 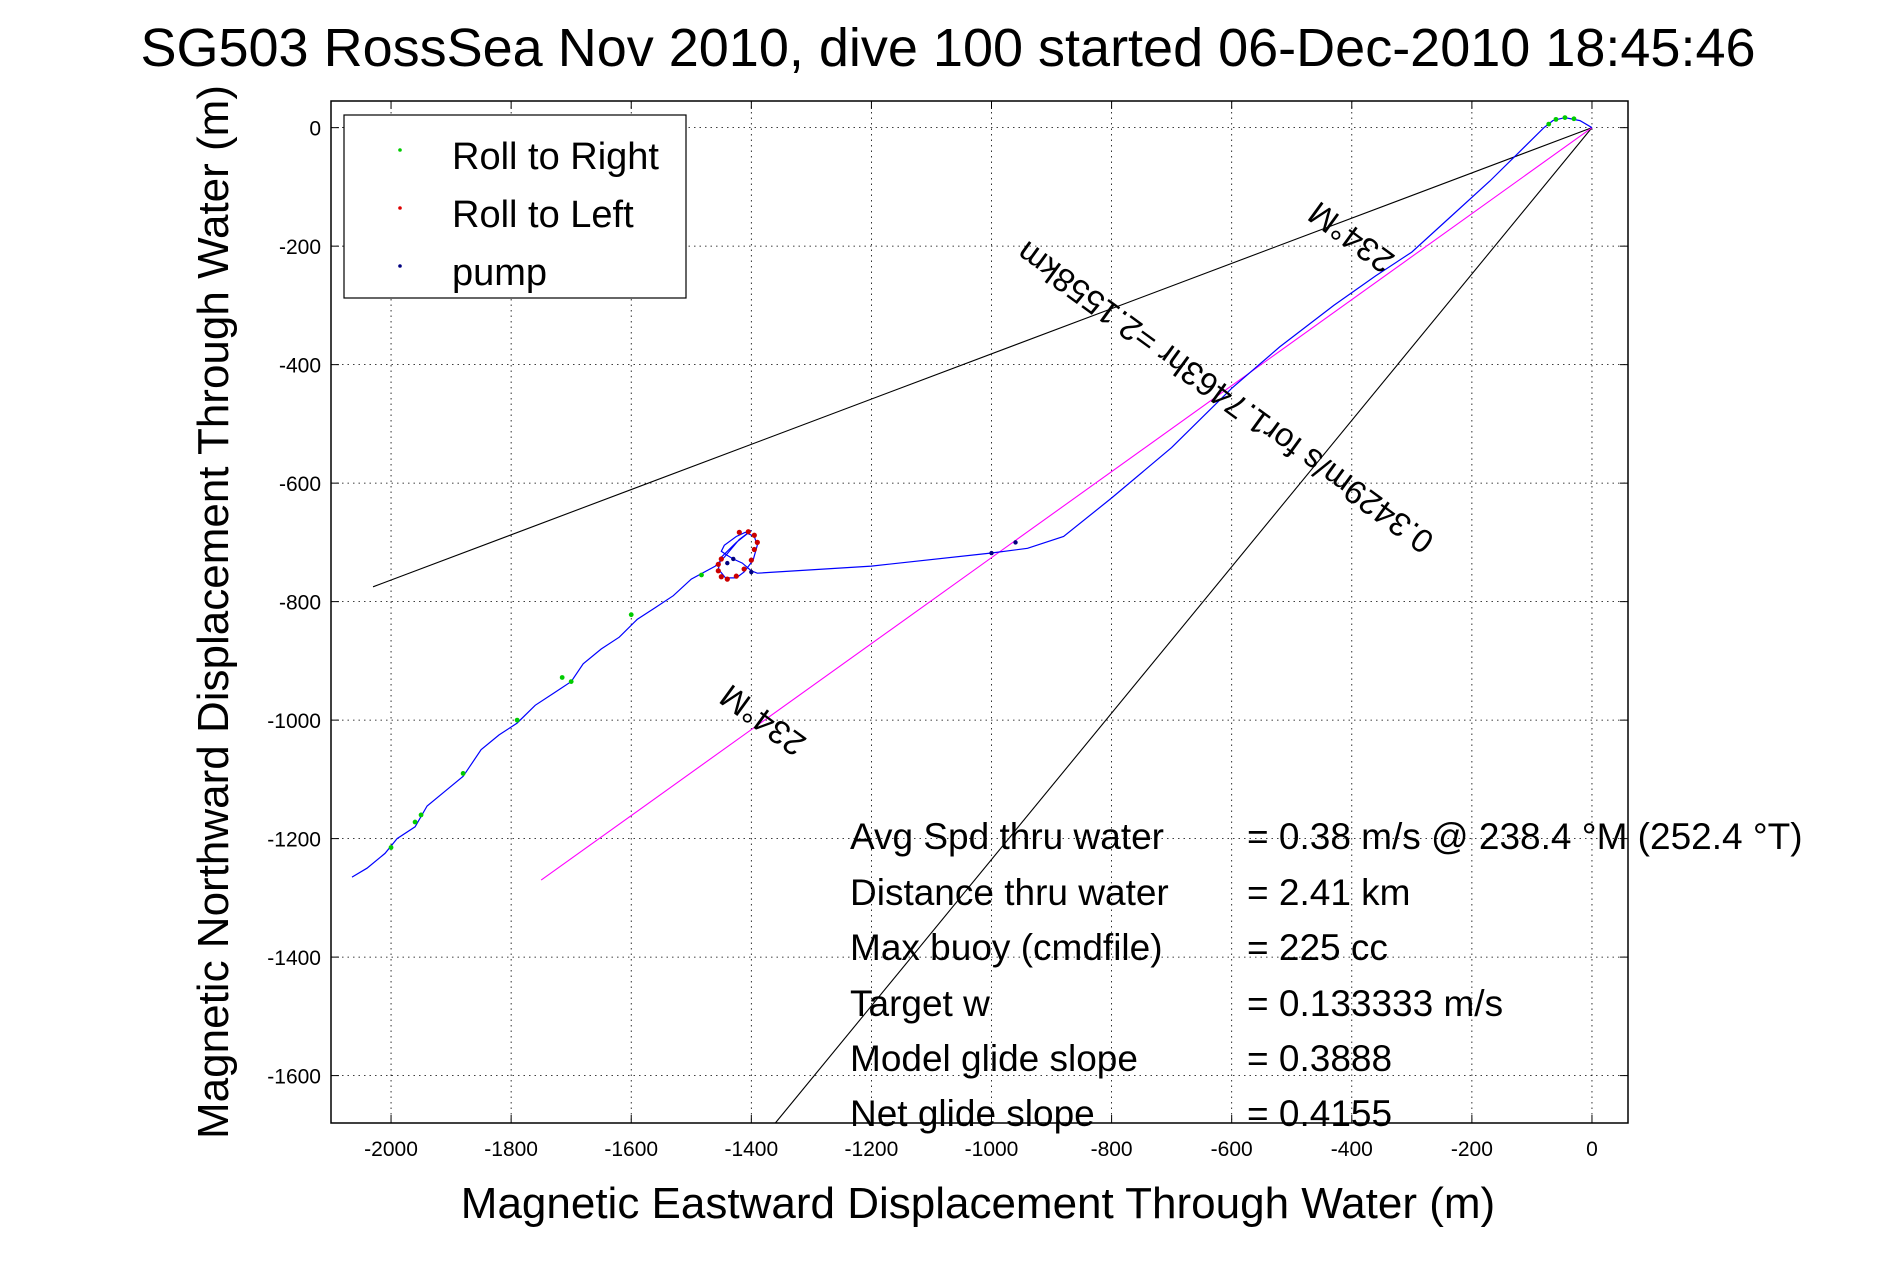 I want to click on stat-distance-label: Distance thru water, so click(x=1009, y=892).